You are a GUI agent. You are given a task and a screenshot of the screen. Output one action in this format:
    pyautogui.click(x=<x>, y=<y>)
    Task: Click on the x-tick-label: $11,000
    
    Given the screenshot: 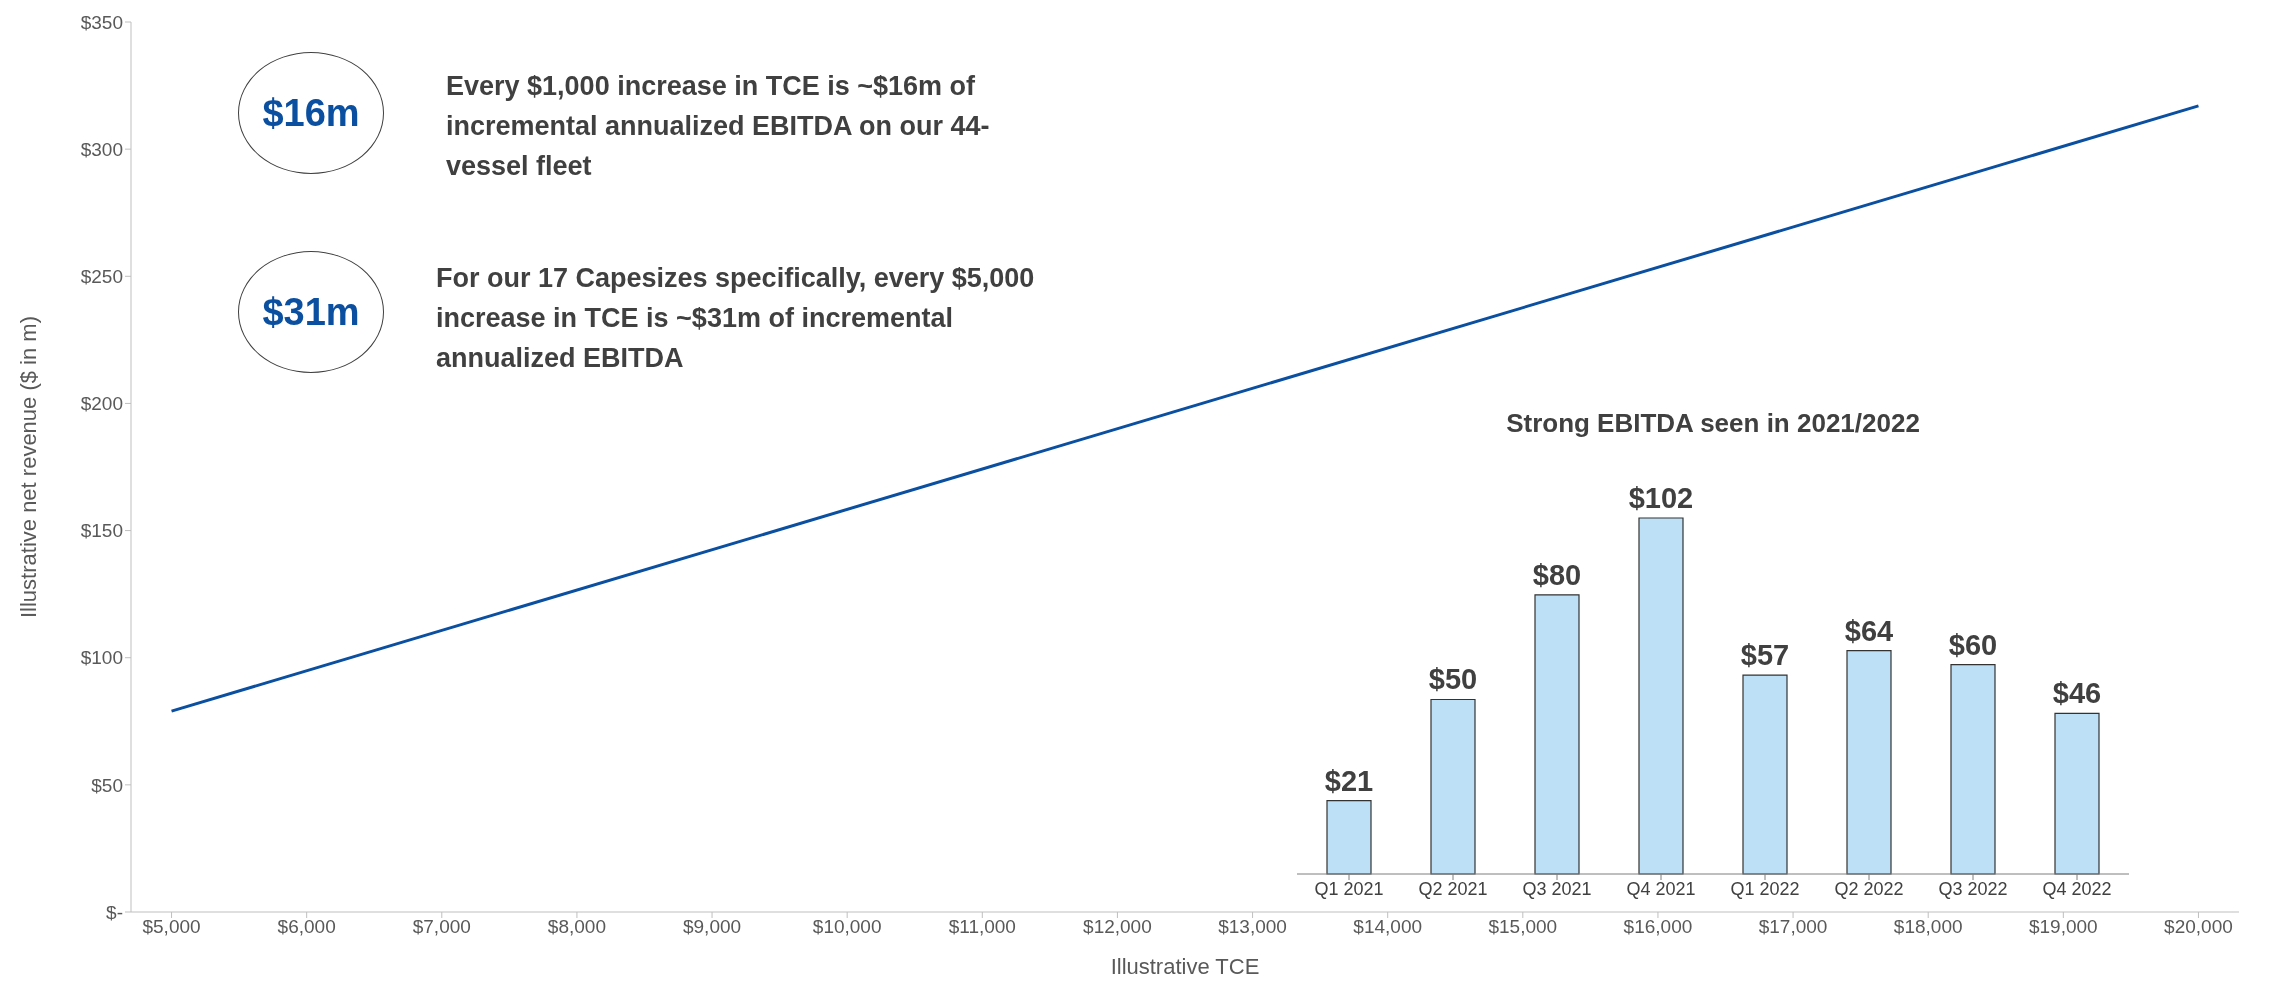 What is the action you would take?
    pyautogui.click(x=982, y=927)
    